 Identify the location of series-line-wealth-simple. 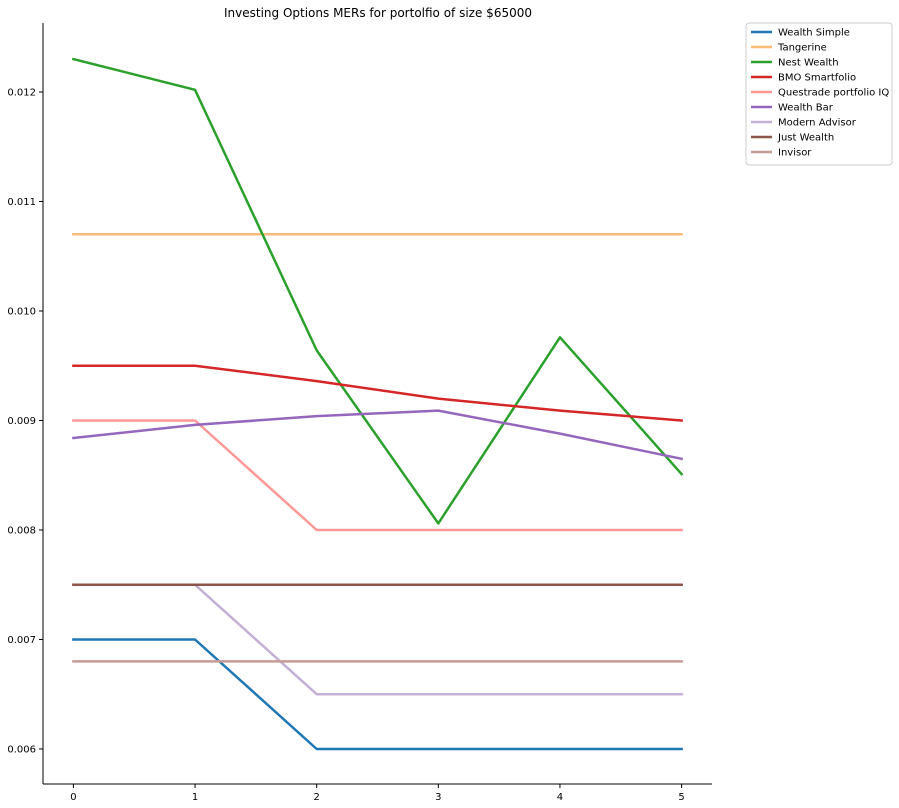
(377, 694).